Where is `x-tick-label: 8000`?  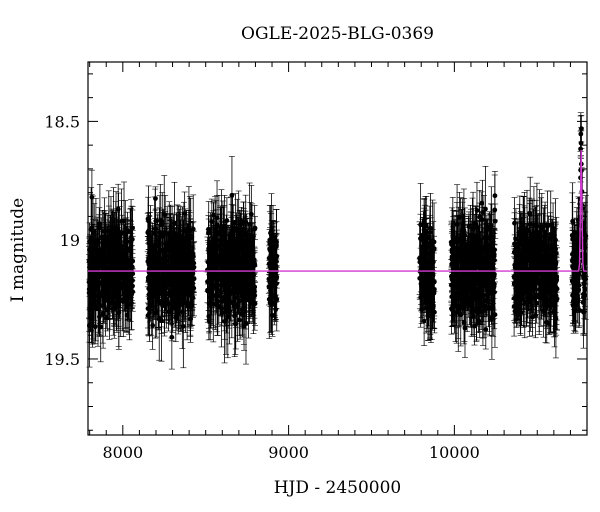 x-tick-label: 8000 is located at coordinates (122, 452).